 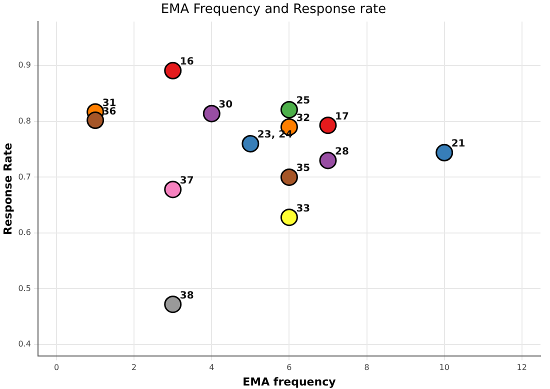 What do you see at coordinates (444, 367) in the screenshot?
I see `x-tick-label: 10` at bounding box center [444, 367].